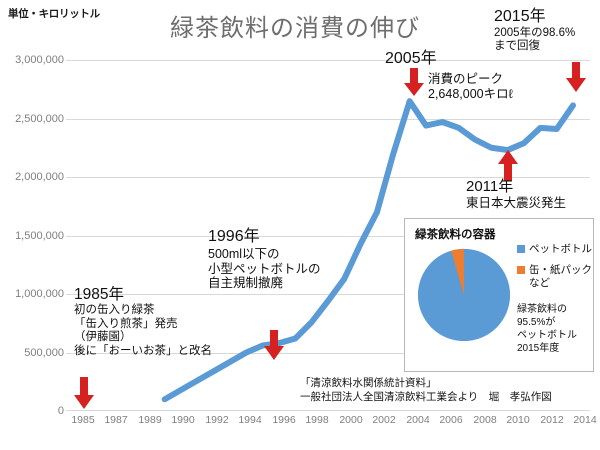 This screenshot has width=600, height=450. Describe the element at coordinates (520, 16) in the screenshot. I see `annotation-2015-year: 2015年` at that location.